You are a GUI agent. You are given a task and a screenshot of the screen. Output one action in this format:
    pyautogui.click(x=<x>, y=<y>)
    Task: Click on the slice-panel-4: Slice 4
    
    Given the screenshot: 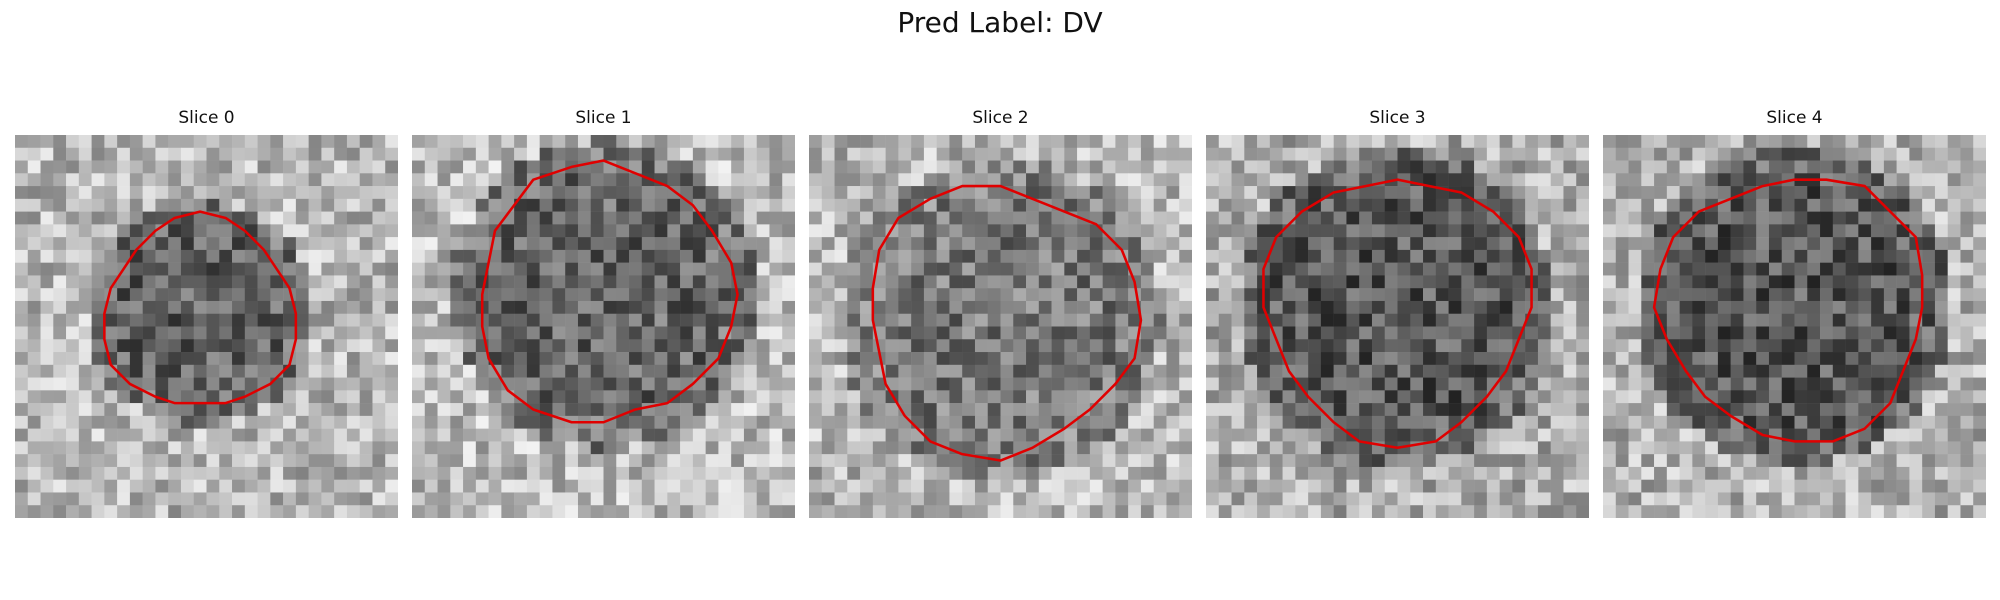 What is the action you would take?
    pyautogui.click(x=1794, y=315)
    